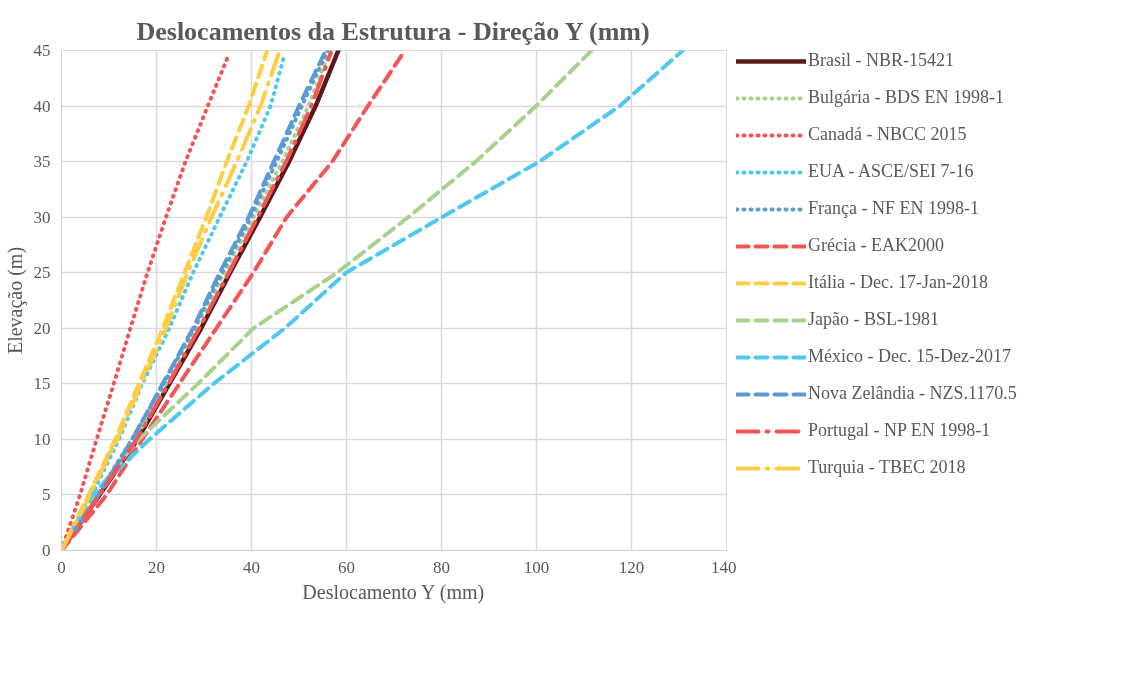 The width and height of the screenshot is (1129, 684). What do you see at coordinates (909, 356) in the screenshot?
I see `legend-label: México - Dec. 15-Dez-2017` at bounding box center [909, 356].